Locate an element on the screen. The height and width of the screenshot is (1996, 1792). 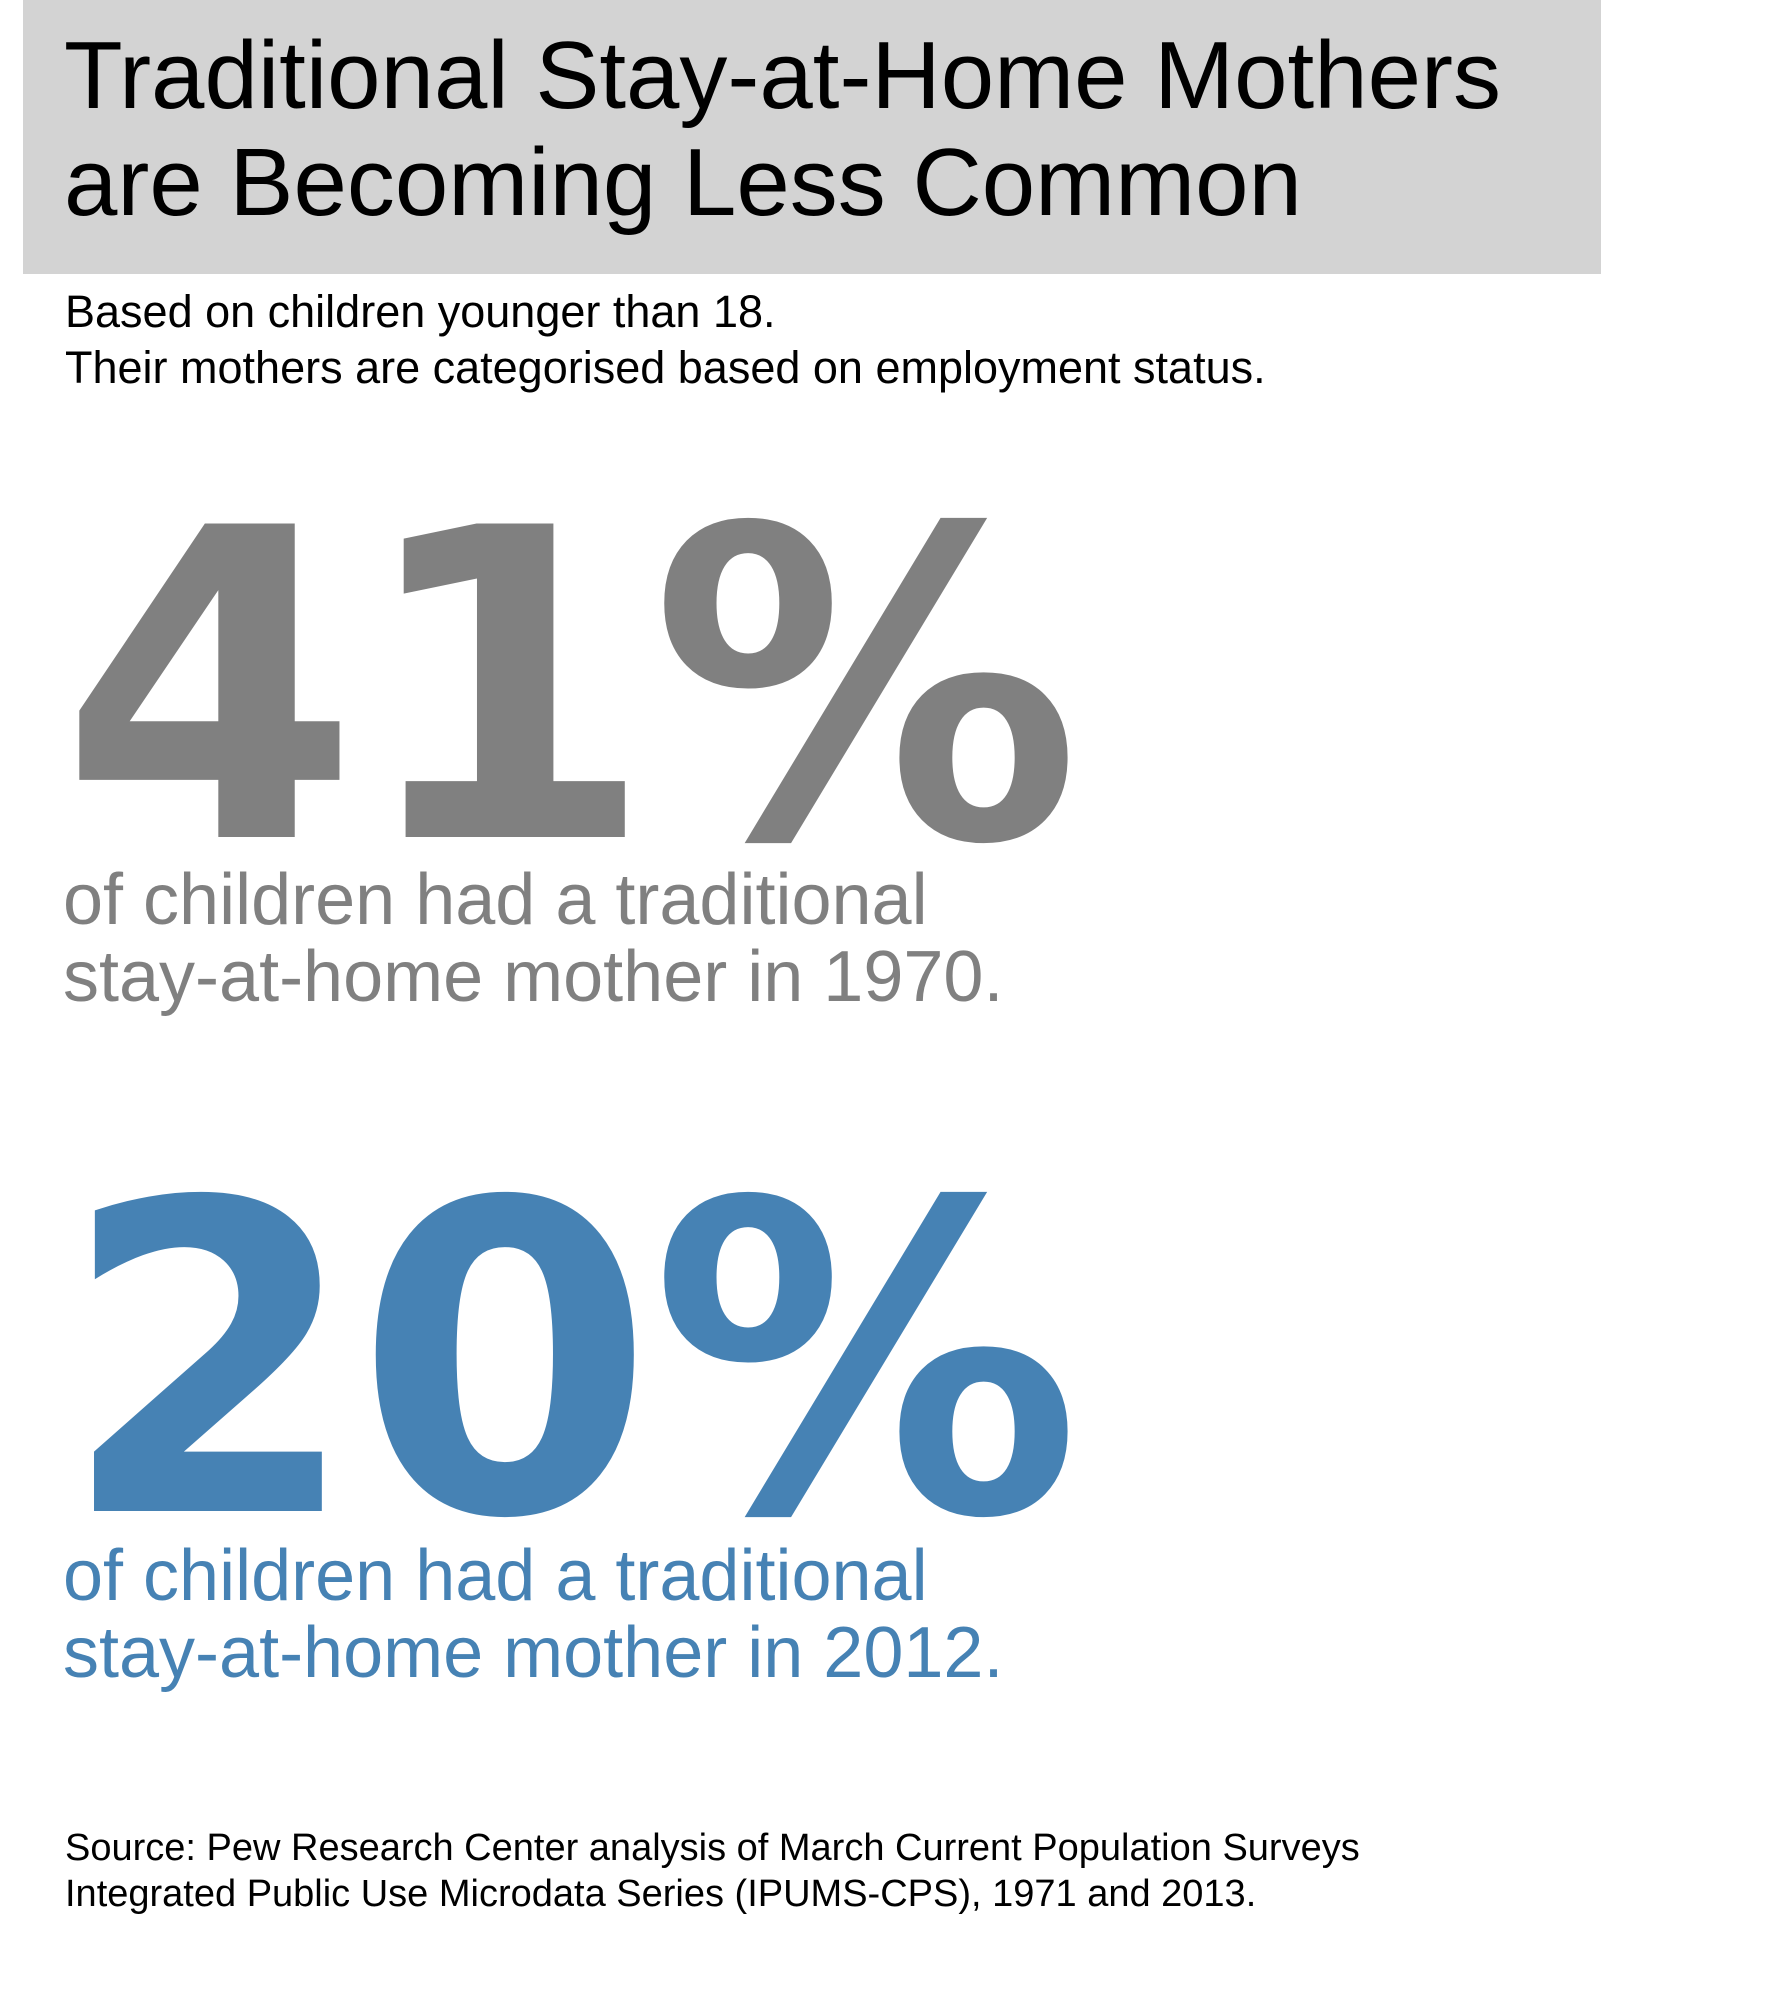
stat-1970-text-line-1: of children had a traditional is located at coordinates (495, 900).